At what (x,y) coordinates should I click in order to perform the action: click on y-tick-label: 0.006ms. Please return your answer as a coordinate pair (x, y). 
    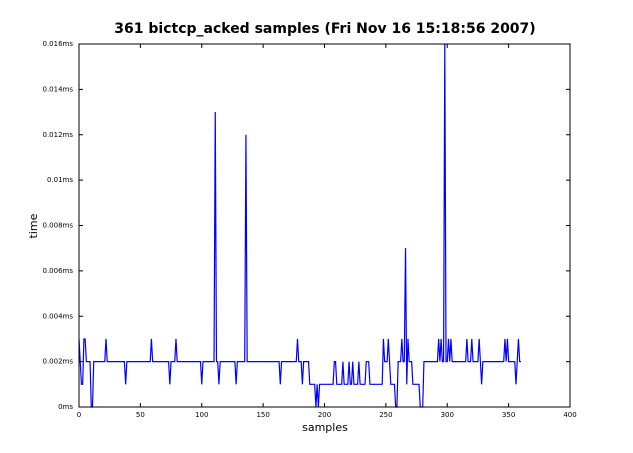
    Looking at the image, I should click on (57, 271).